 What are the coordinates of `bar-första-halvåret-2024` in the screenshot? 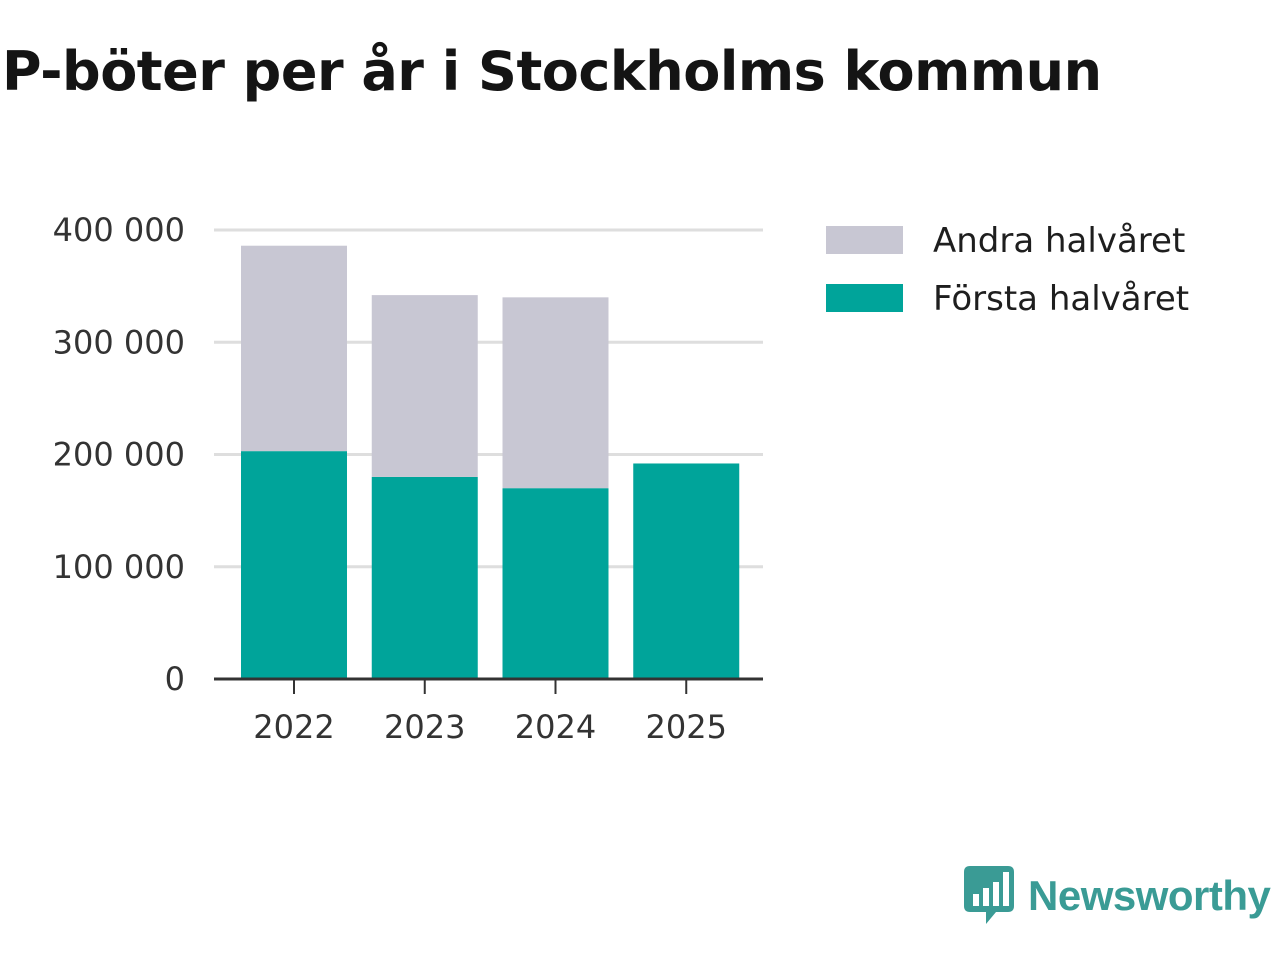 It's located at (555, 583).